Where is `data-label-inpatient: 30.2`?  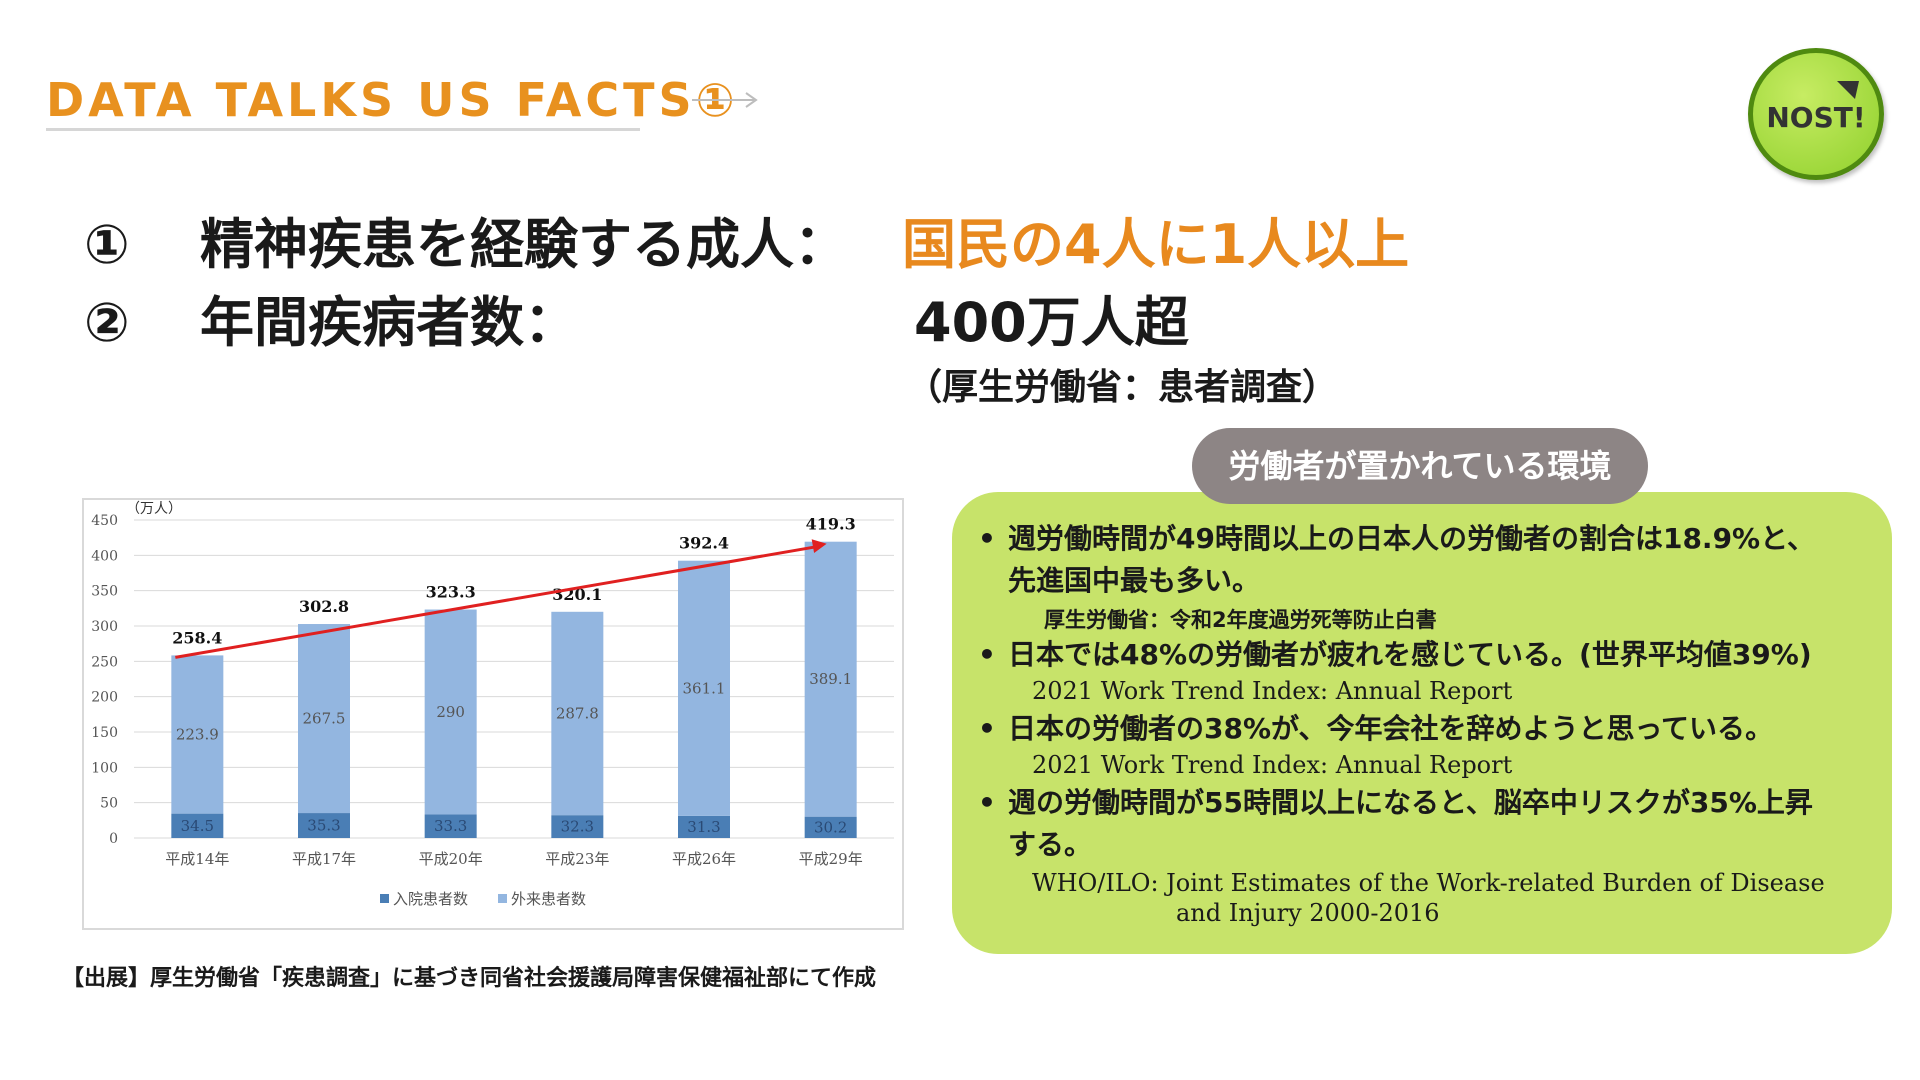 data-label-inpatient: 30.2 is located at coordinates (830, 827).